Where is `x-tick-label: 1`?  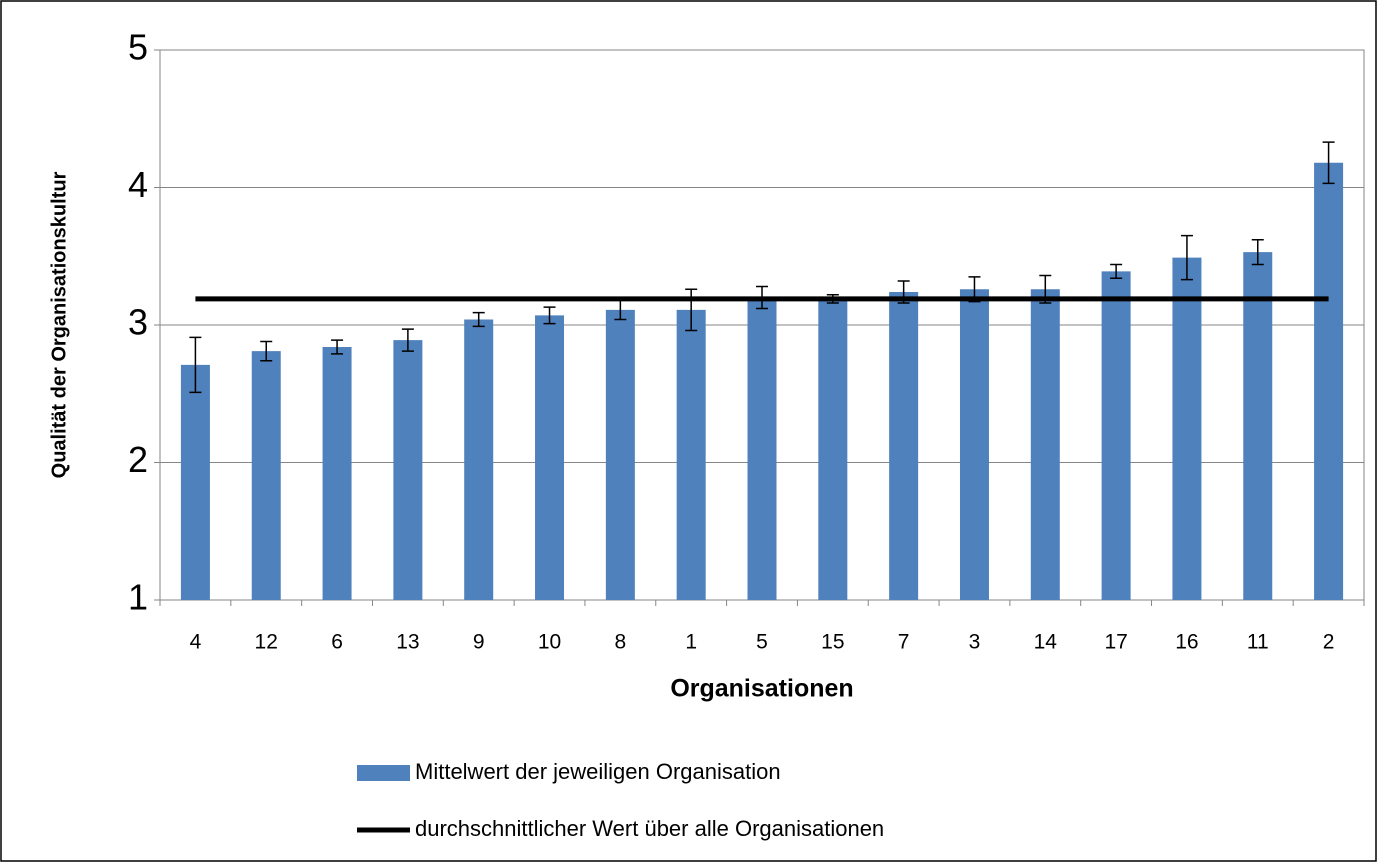 x-tick-label: 1 is located at coordinates (691, 642).